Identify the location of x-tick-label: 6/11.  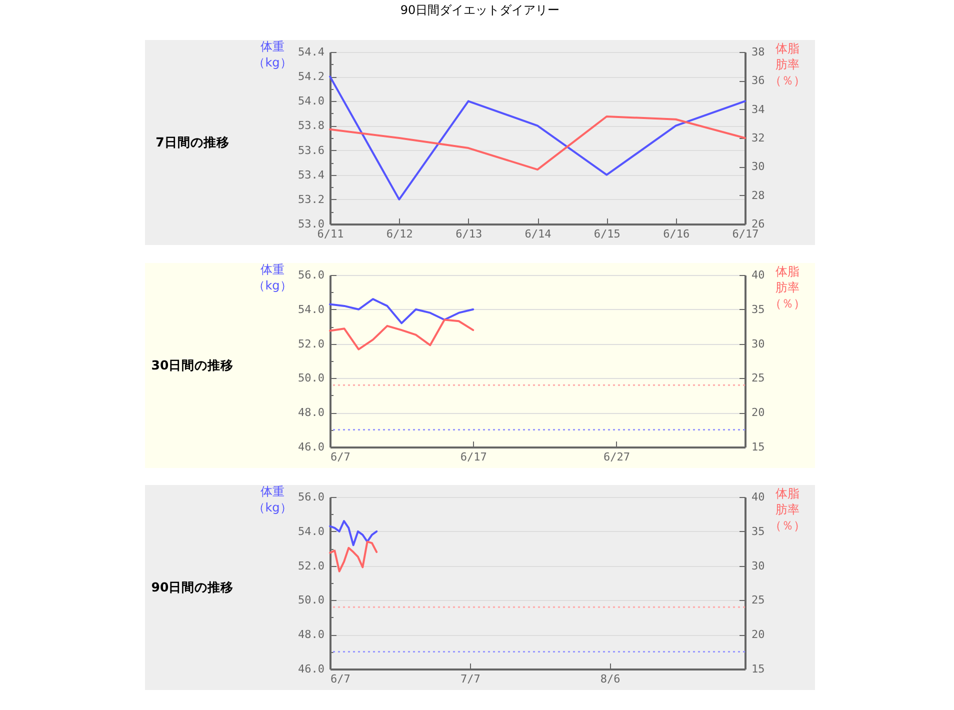
(330, 234).